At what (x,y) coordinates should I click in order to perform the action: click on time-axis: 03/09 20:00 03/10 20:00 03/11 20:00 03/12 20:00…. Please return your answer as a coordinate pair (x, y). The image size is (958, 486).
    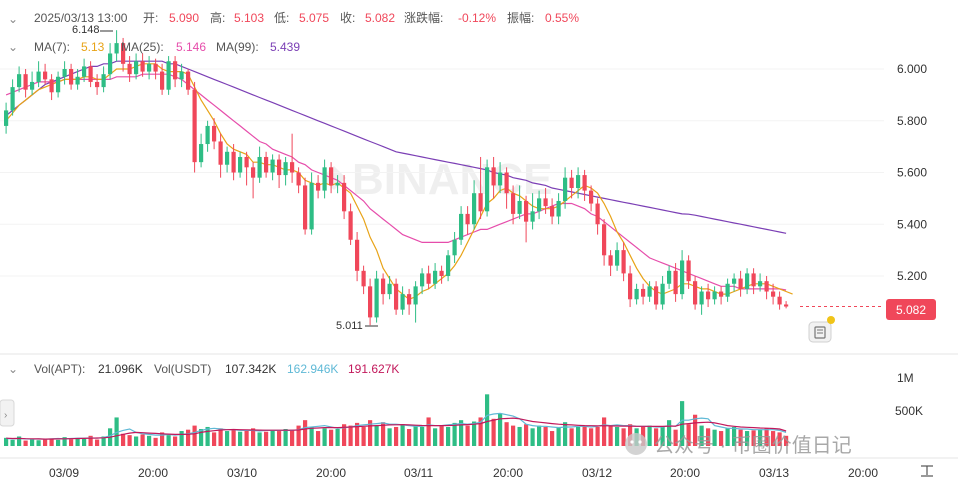
    Looking at the image, I should click on (463, 473).